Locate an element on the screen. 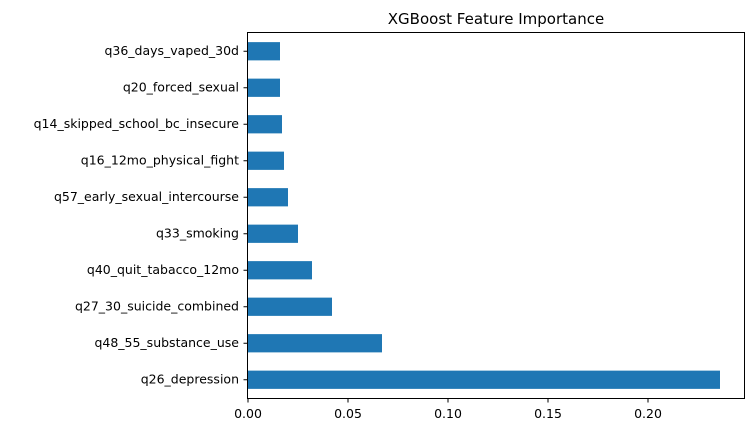 The image size is (753, 435). x-tick-label: 0.05 is located at coordinates (348, 413).